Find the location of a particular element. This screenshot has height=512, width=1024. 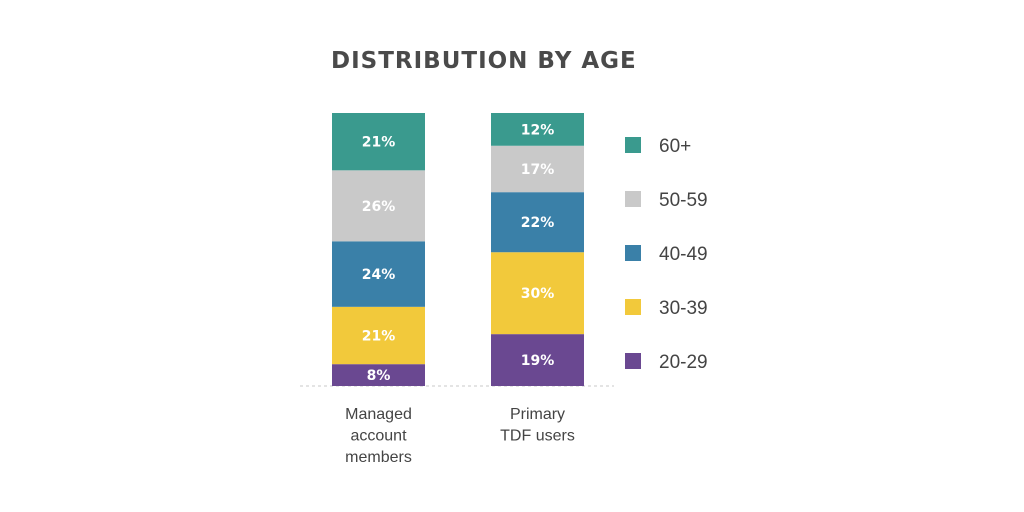

legend-label: 20-29 is located at coordinates (683, 362).